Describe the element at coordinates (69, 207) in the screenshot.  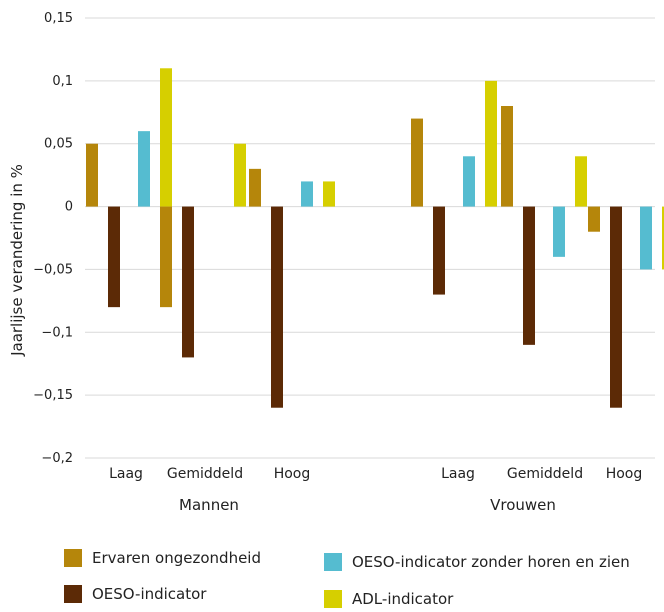
I see `y-tick-label: 0` at that location.